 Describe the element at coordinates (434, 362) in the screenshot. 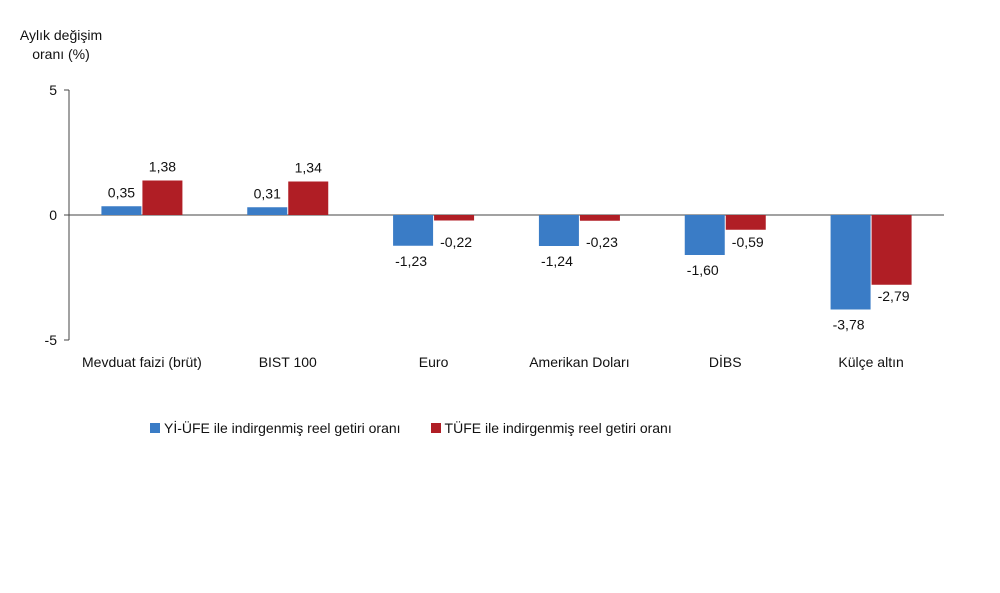

I see `x-tick-label-2: Euro` at that location.